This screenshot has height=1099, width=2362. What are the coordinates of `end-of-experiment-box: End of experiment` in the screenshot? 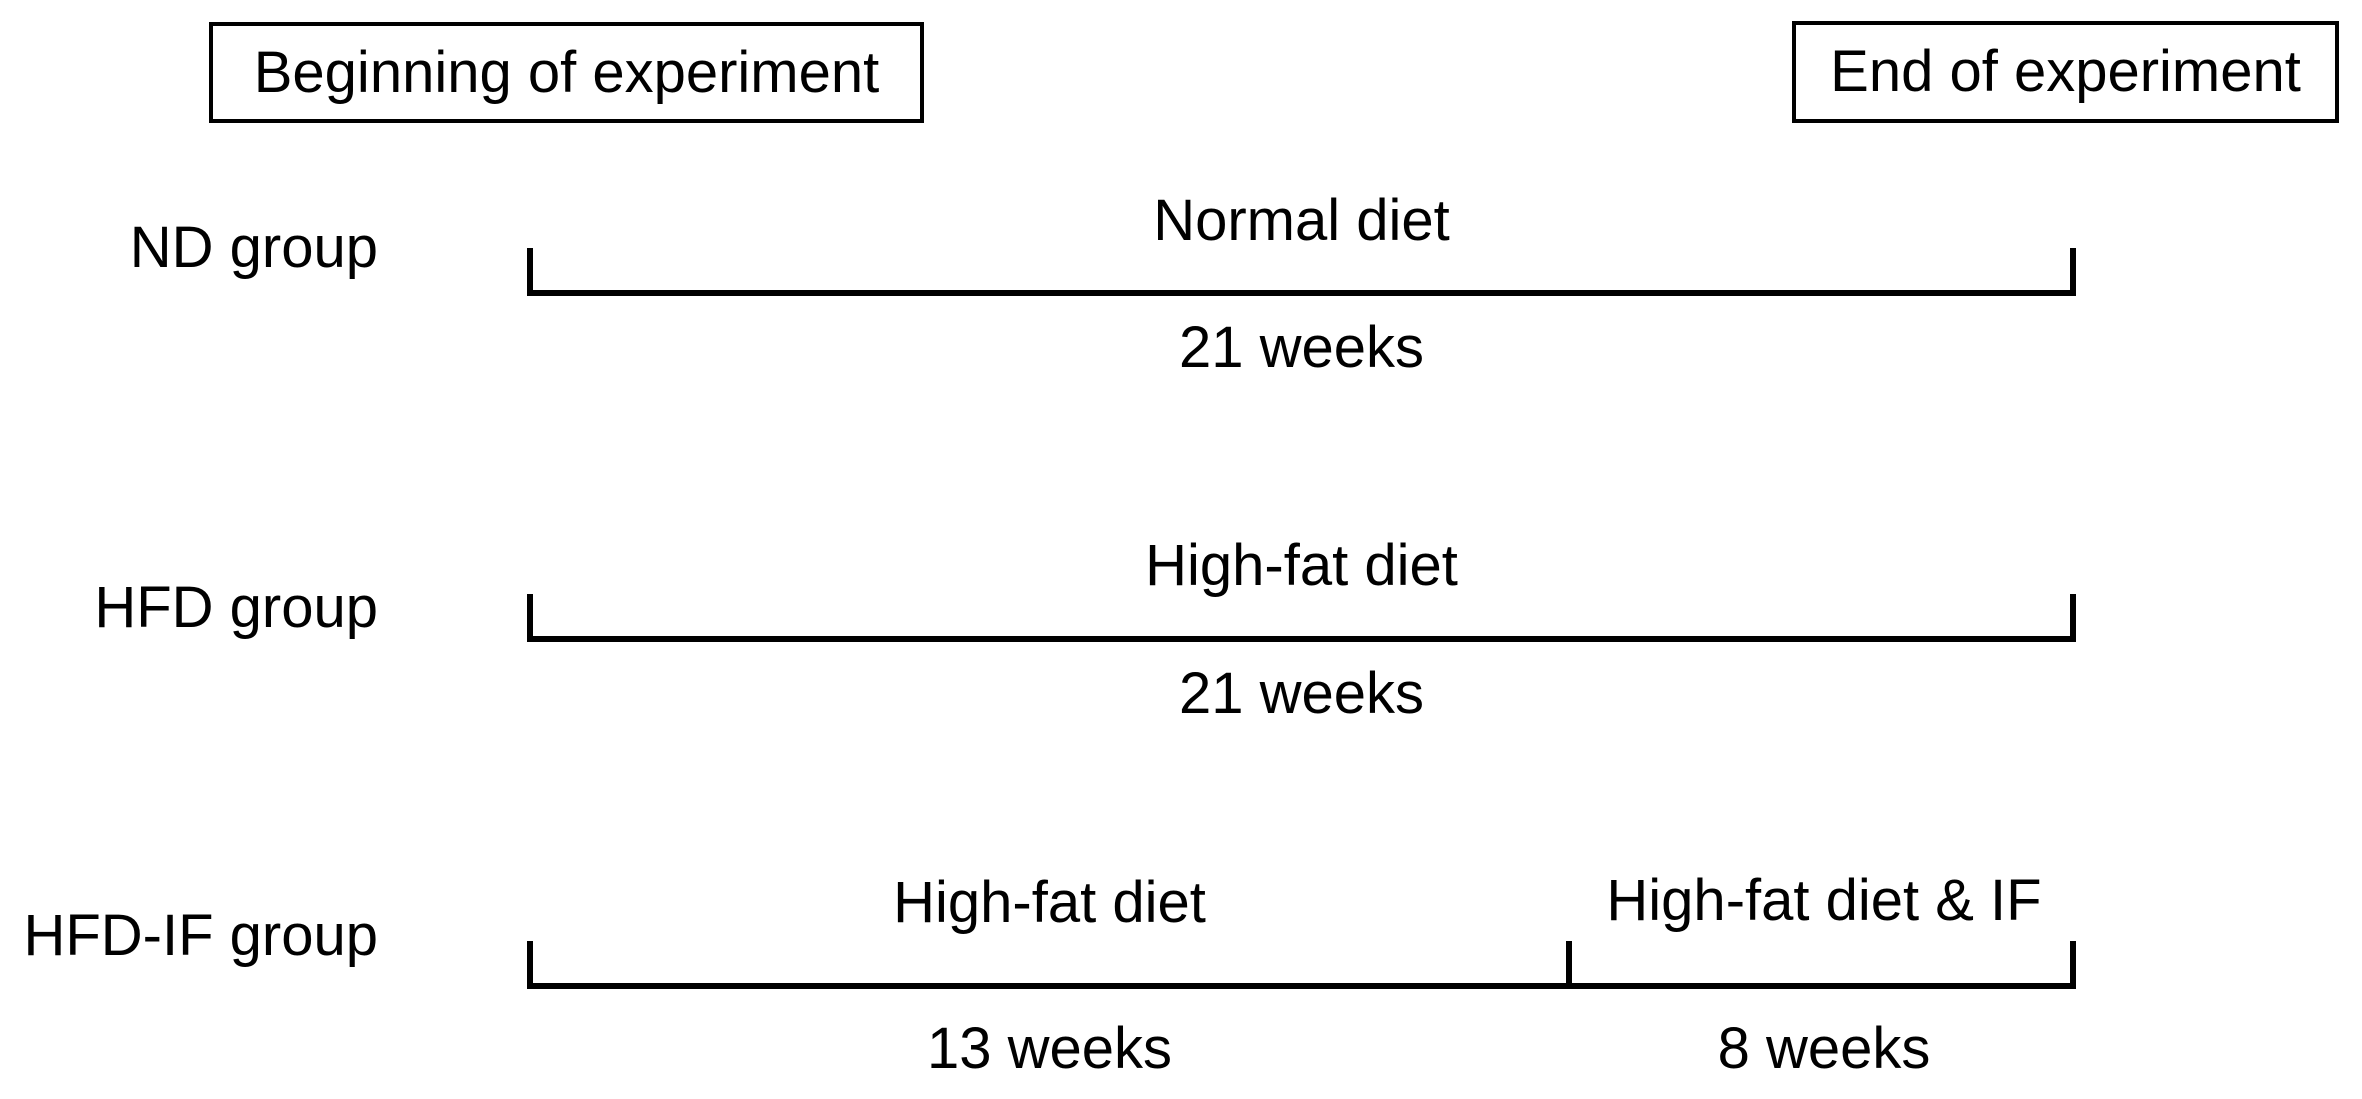 It's located at (2065, 72).